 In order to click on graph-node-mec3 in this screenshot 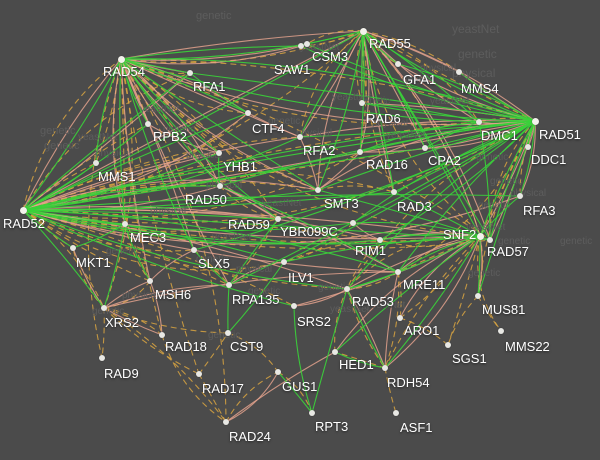, I will do `click(125, 224)`.